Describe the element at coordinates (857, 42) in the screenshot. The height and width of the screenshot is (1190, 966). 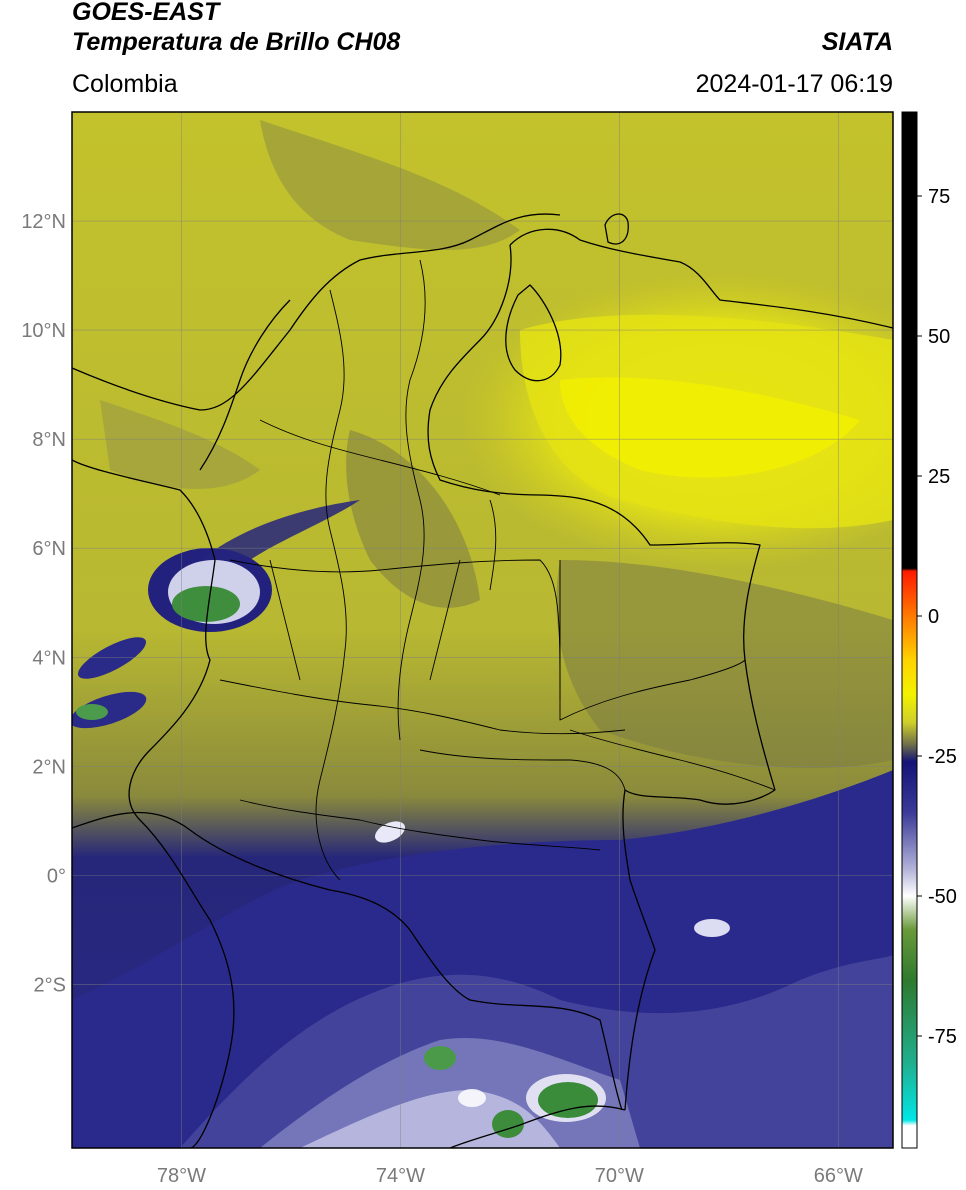
I see `agency-label: SIATA` at that location.